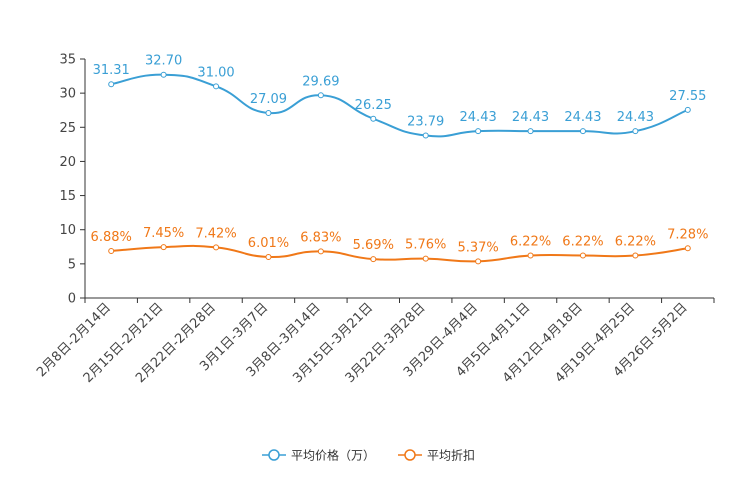  What do you see at coordinates (425, 122) in the screenshot?
I see `data-label: 23.79` at bounding box center [425, 122].